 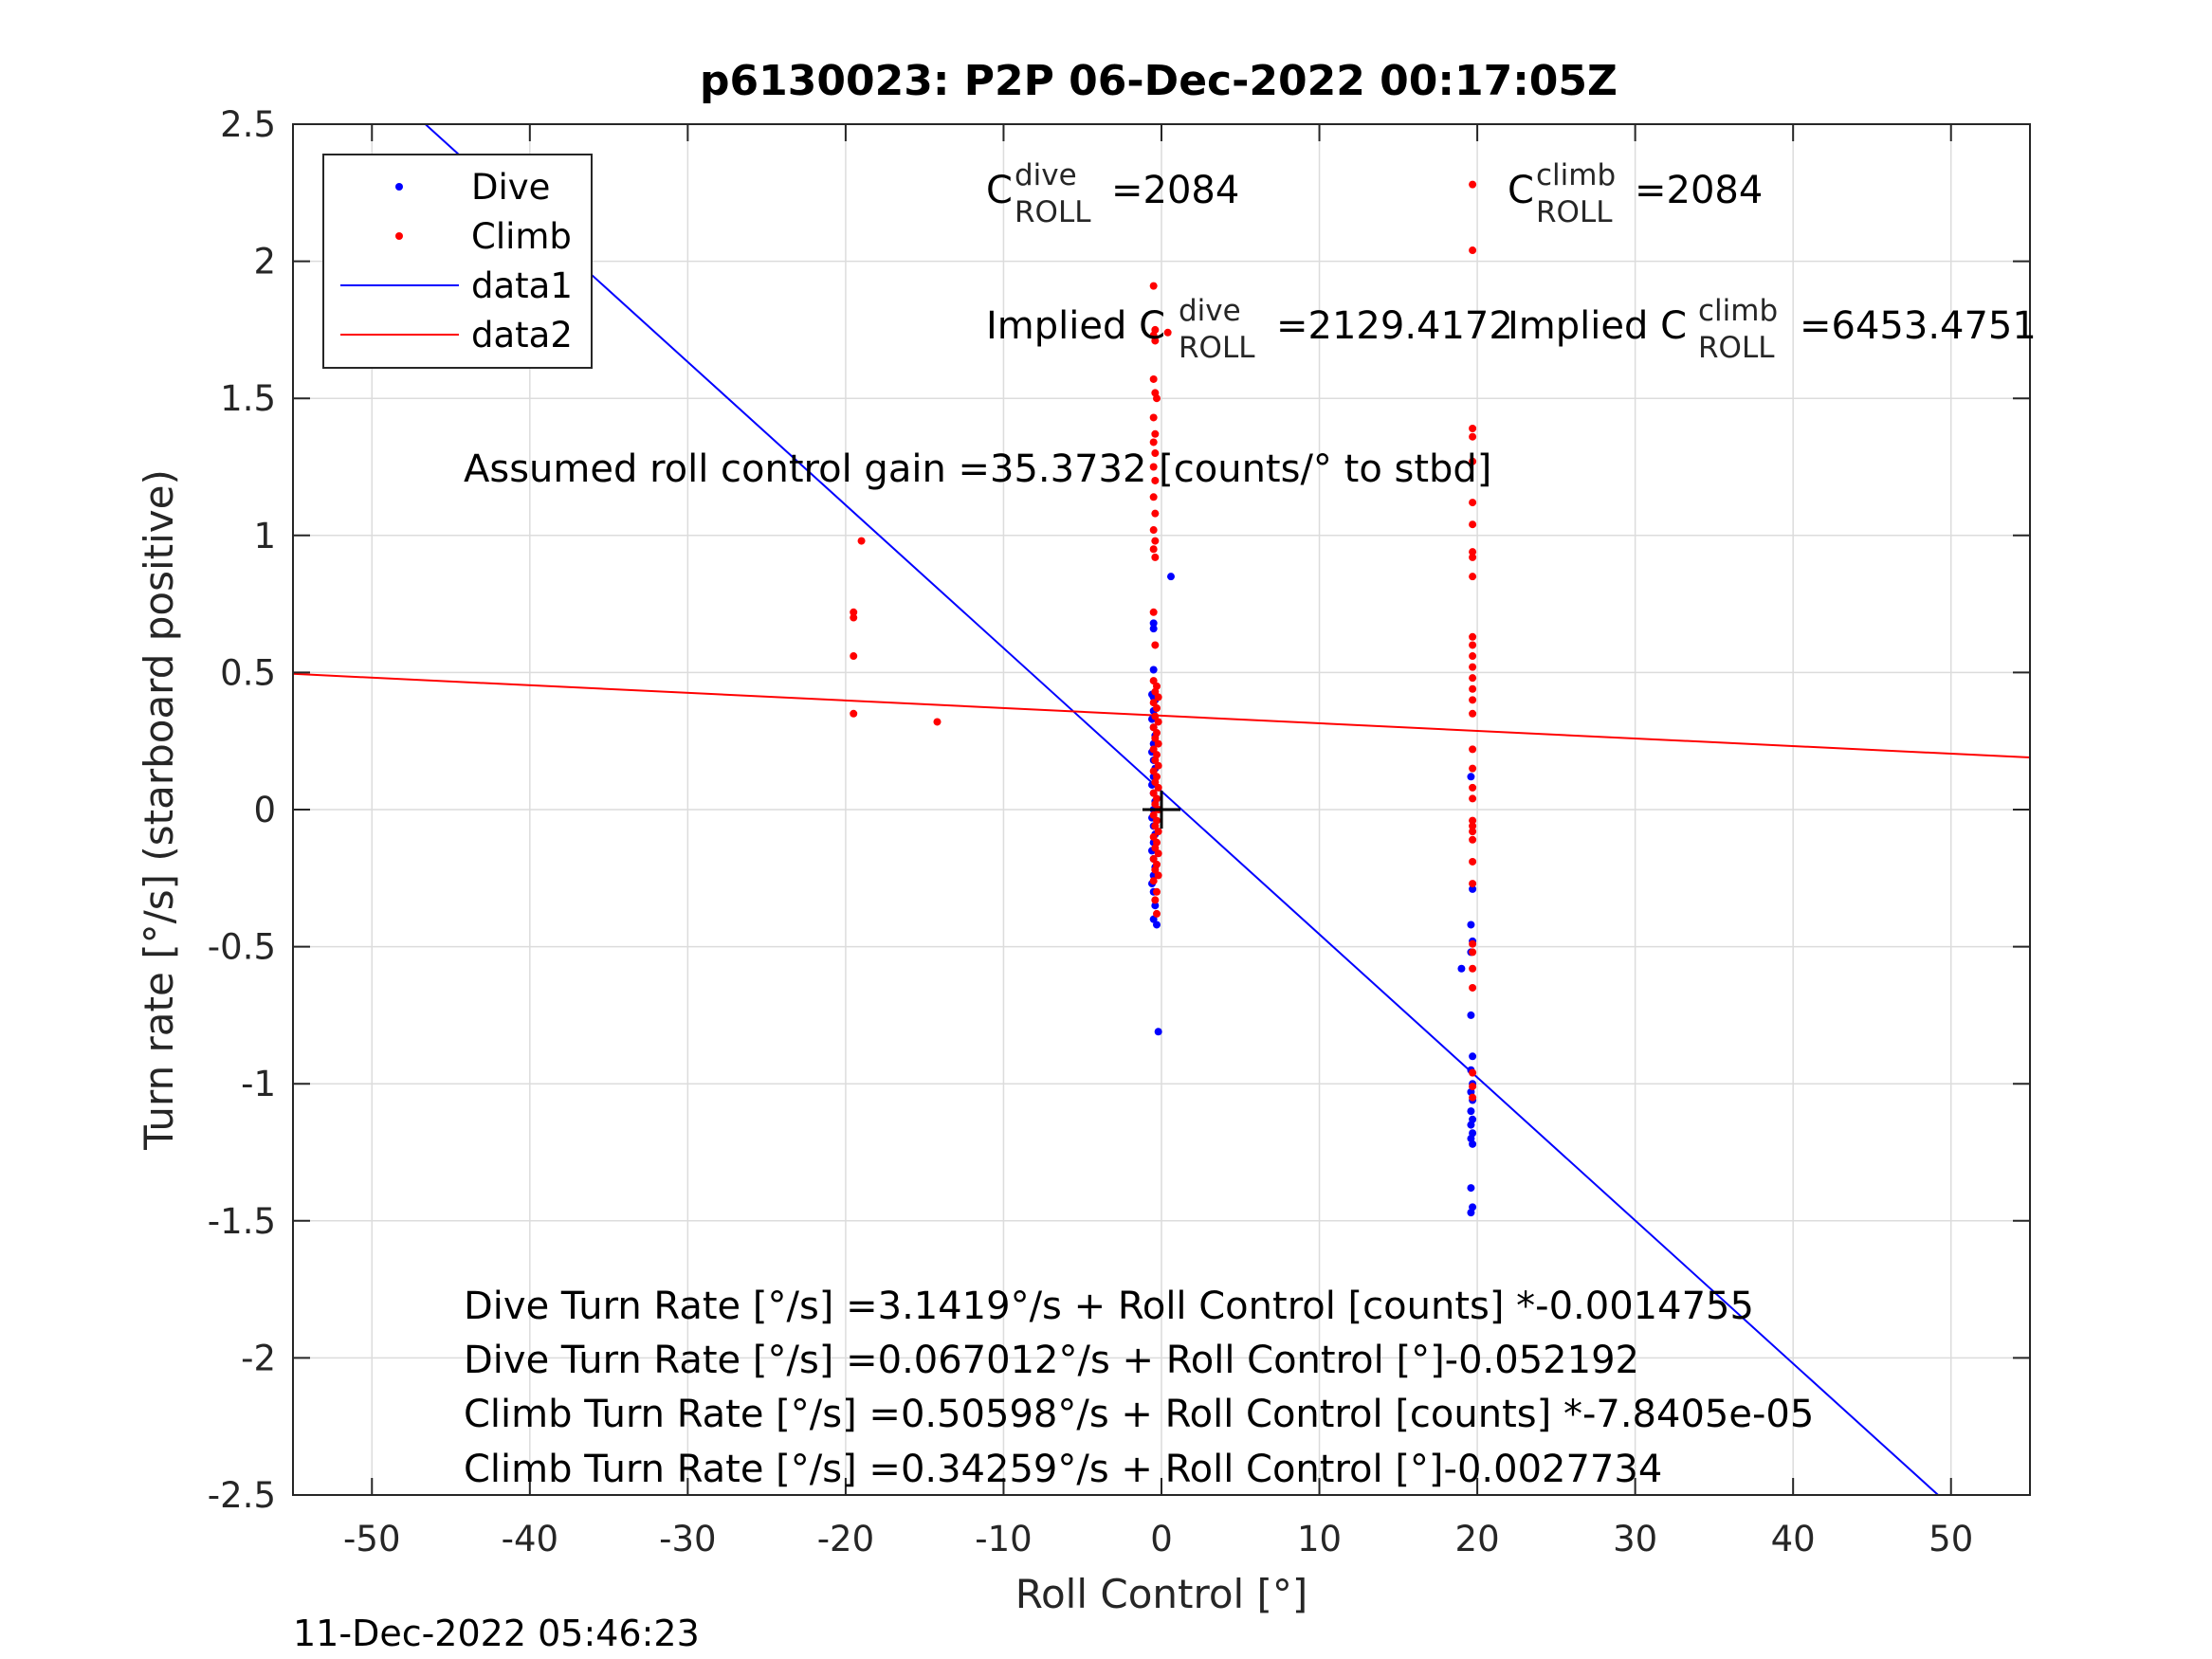 What do you see at coordinates (1161, 810) in the screenshot?
I see `center-marker` at bounding box center [1161, 810].